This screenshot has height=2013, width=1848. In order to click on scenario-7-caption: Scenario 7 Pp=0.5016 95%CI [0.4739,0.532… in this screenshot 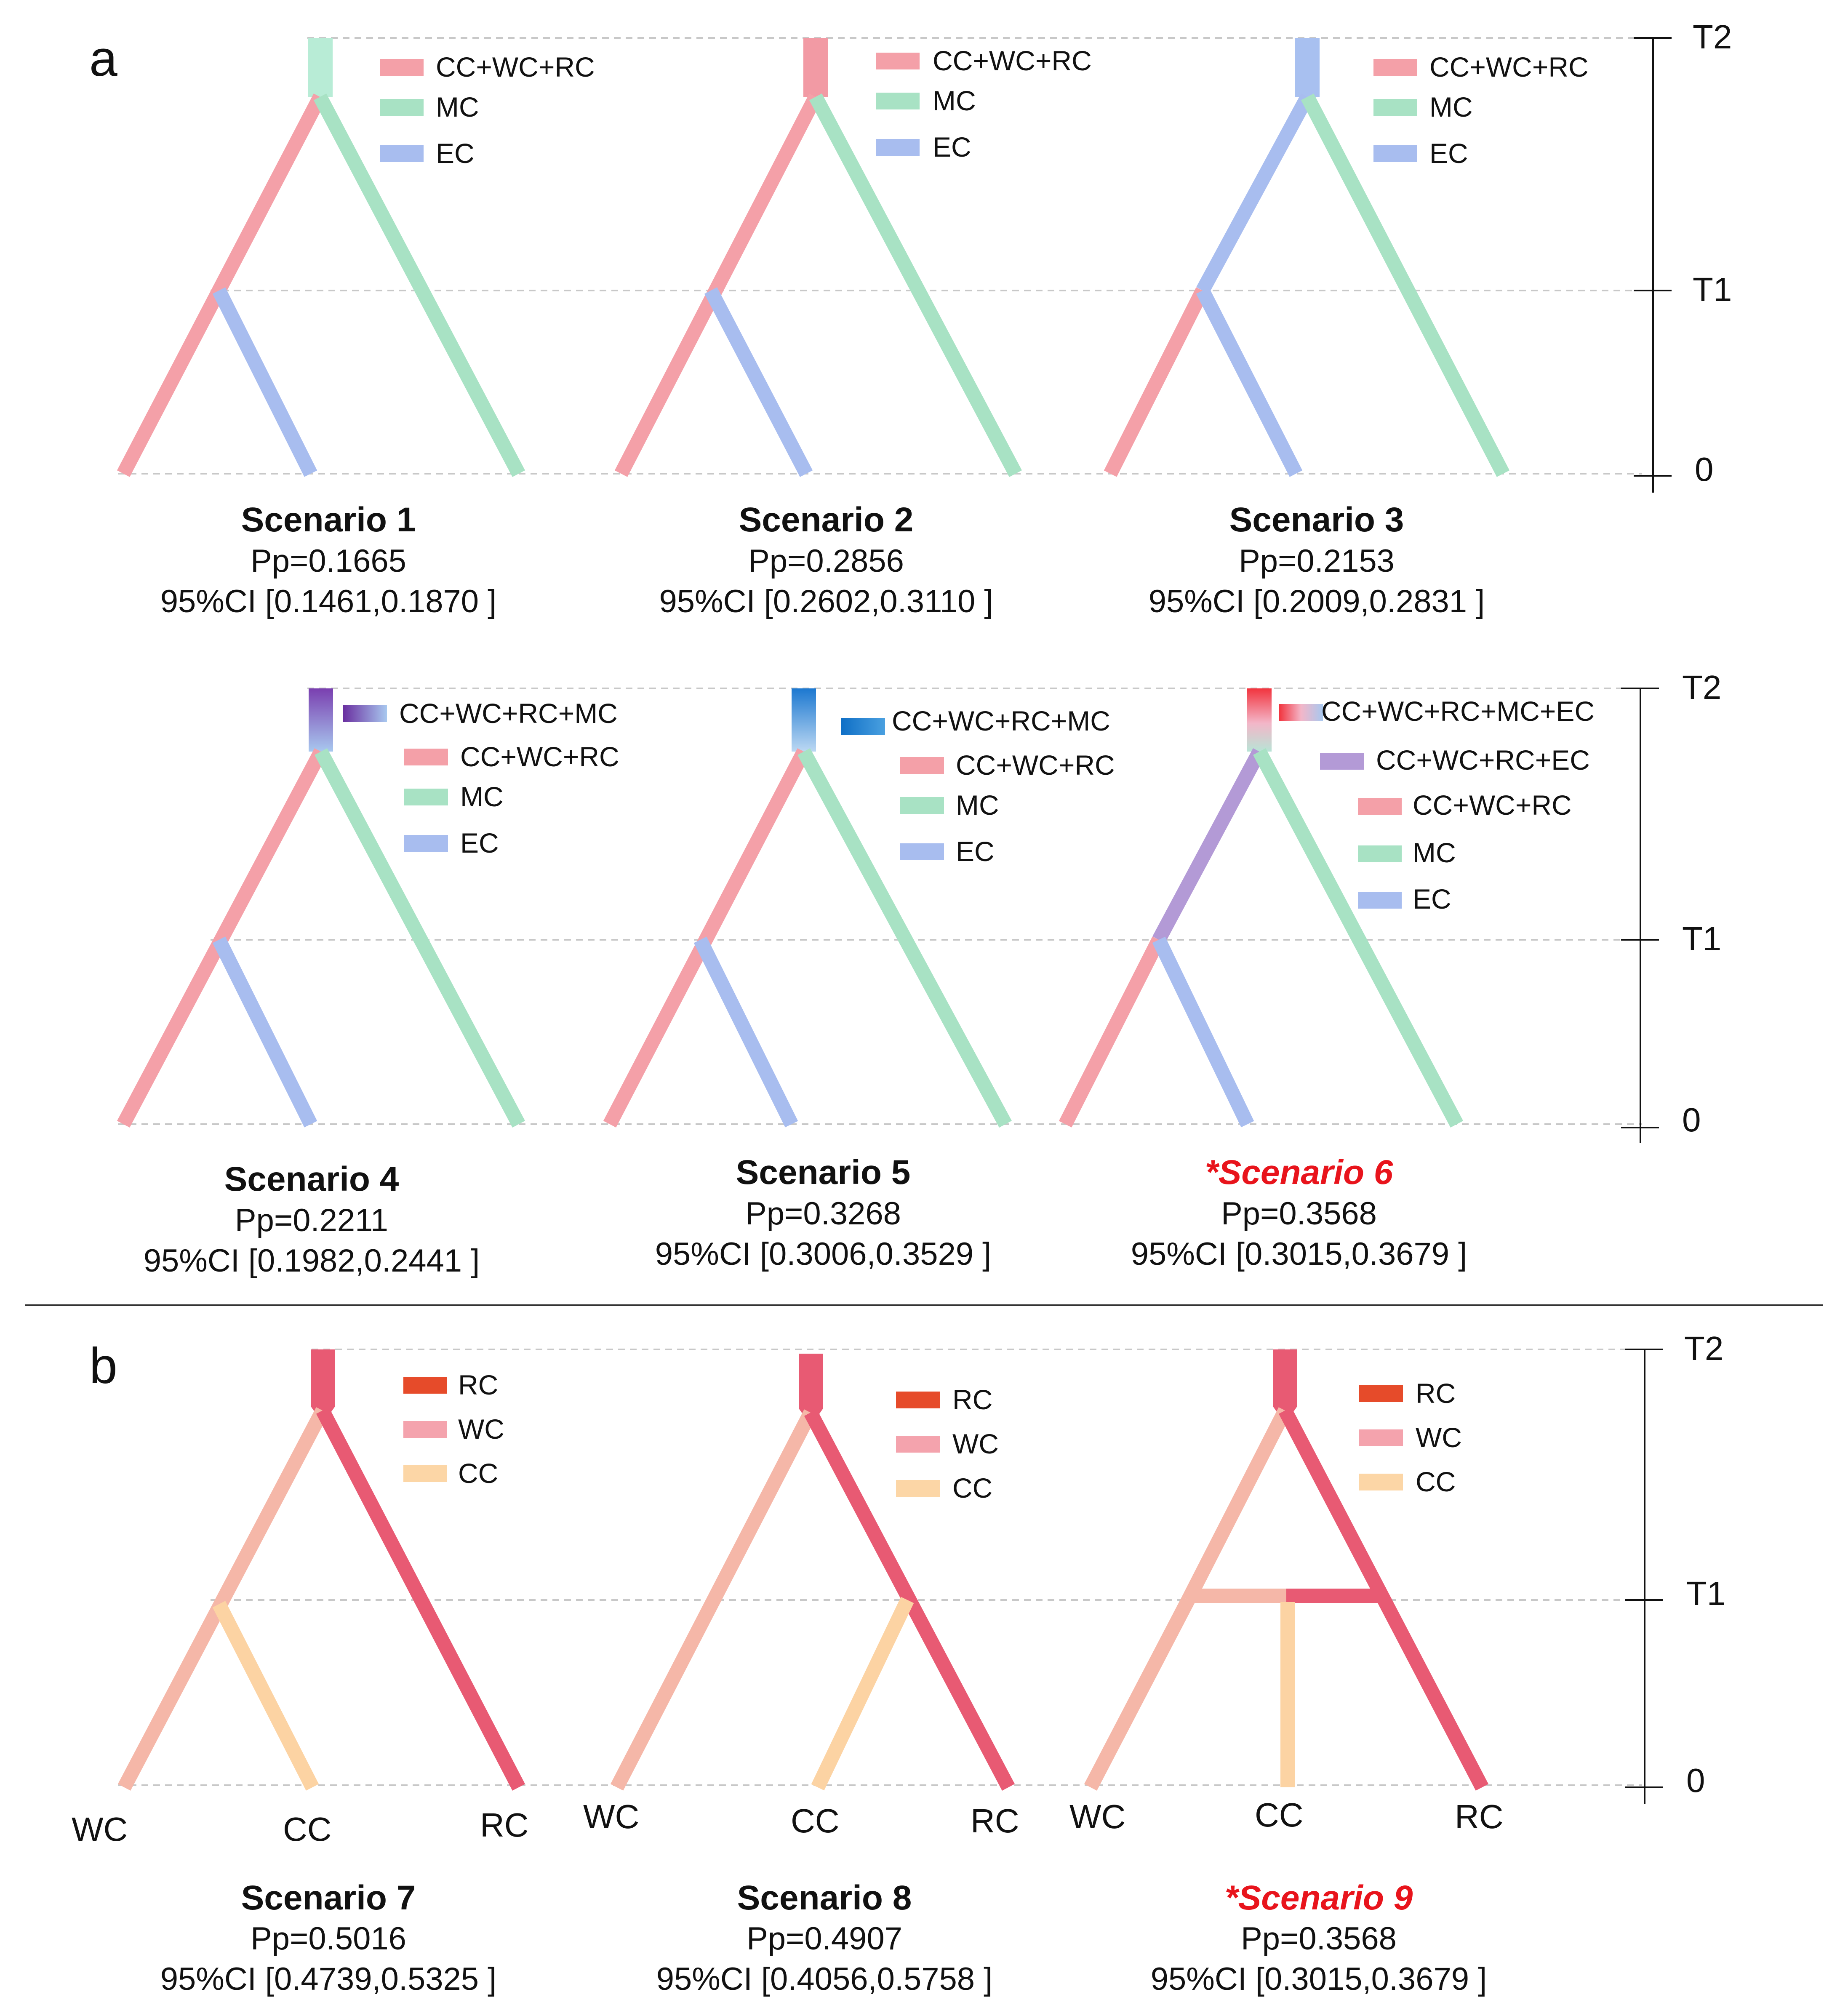, I will do `click(328, 1938)`.